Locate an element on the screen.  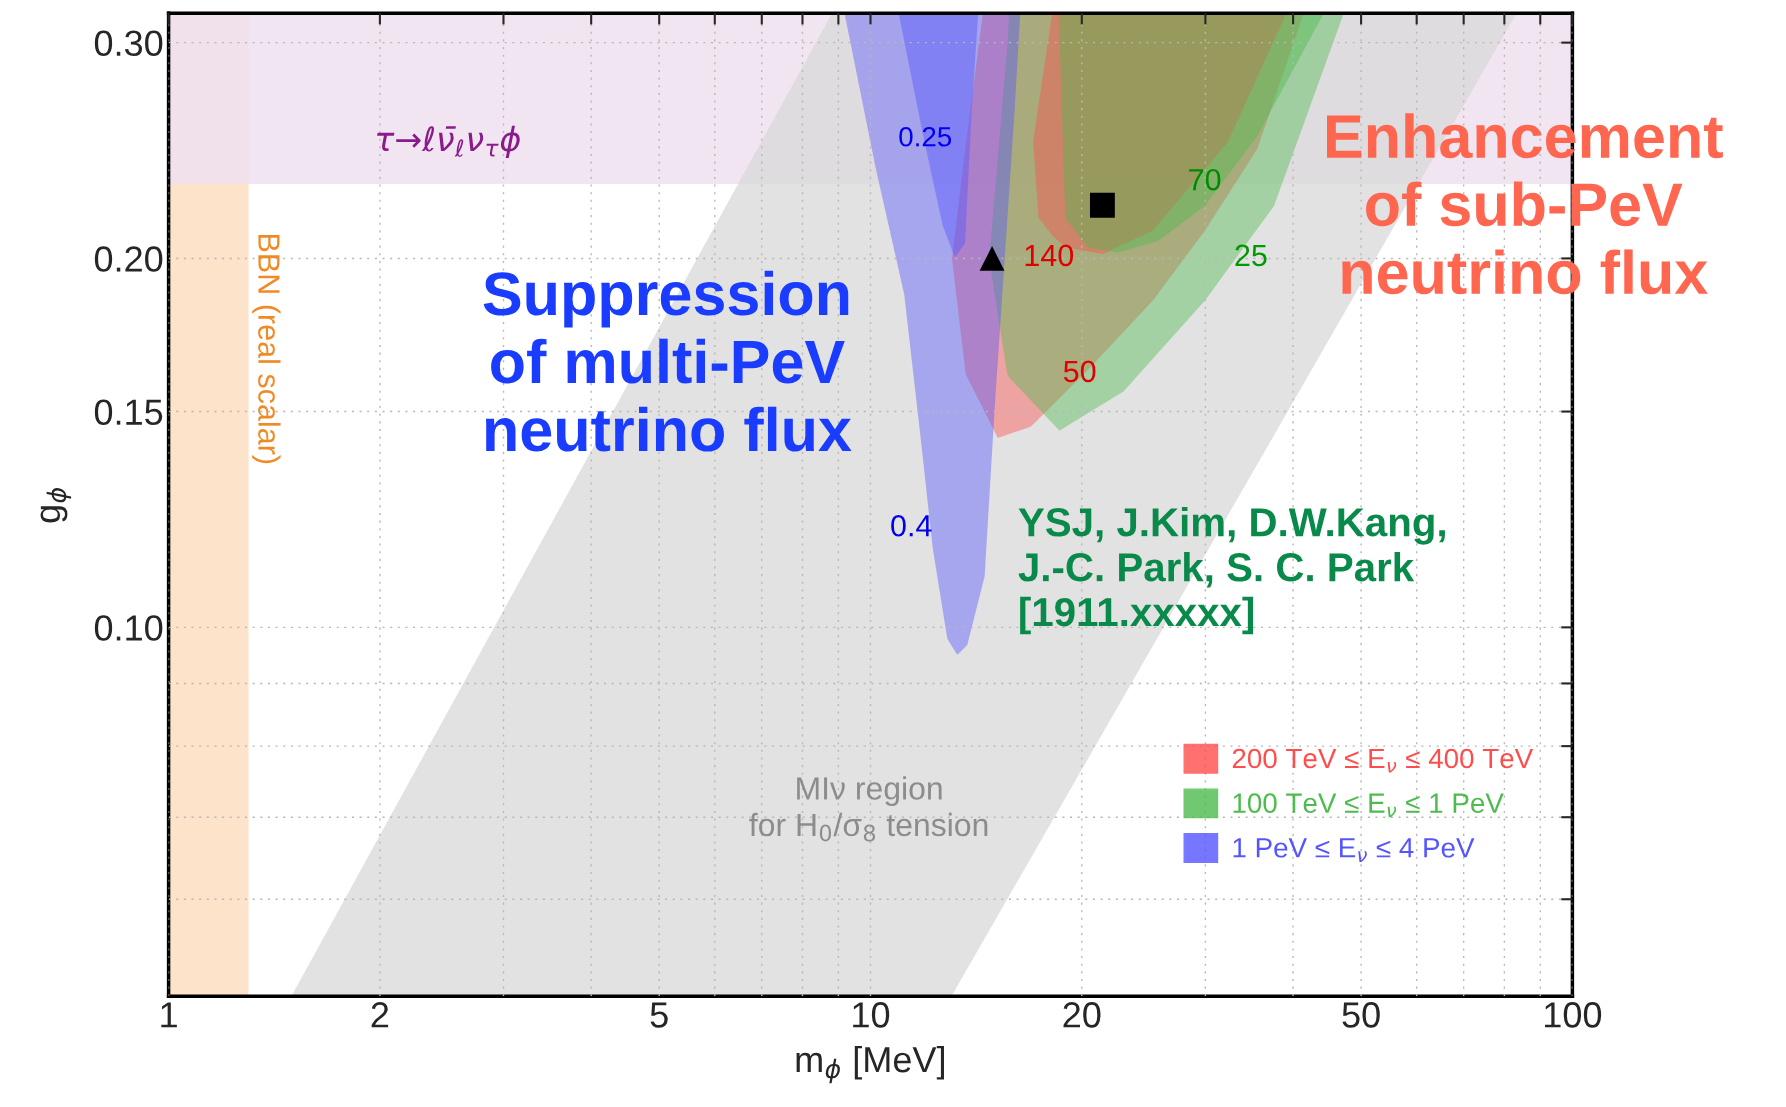
annotation: 70 is located at coordinates (1205, 179).